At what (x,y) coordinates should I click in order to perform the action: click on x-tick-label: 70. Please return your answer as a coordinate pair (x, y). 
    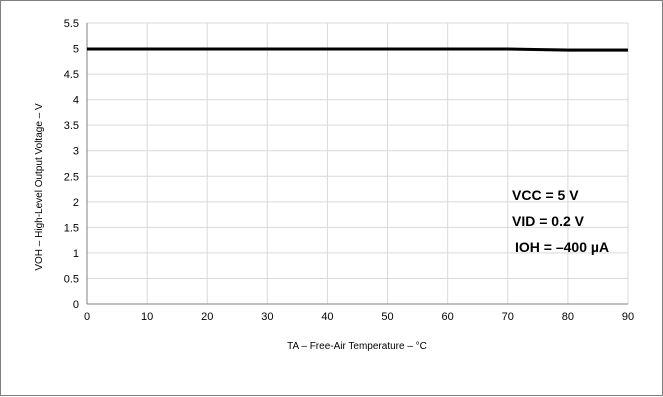
    Looking at the image, I should click on (508, 317).